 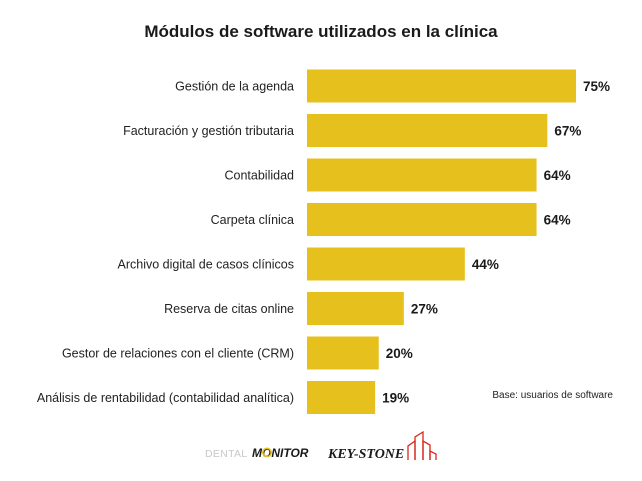 What do you see at coordinates (382, 446) in the screenshot?
I see `keystone-logo: KEY-STONE` at bounding box center [382, 446].